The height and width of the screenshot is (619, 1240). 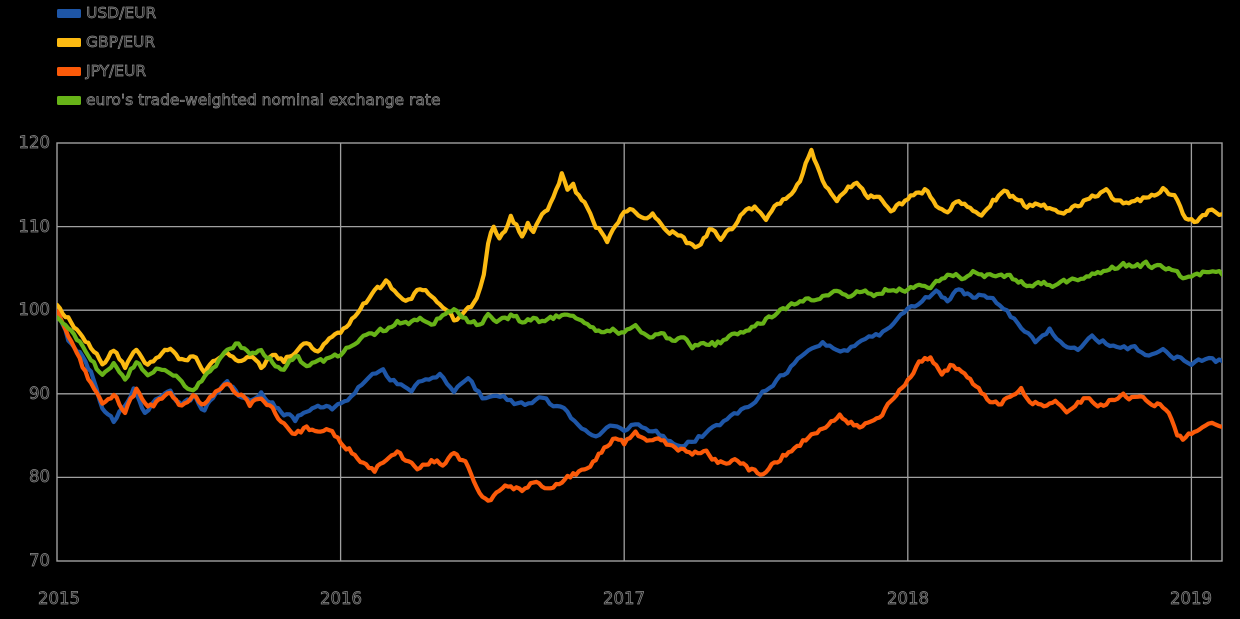 What do you see at coordinates (69, 100) in the screenshot?
I see `legend-swatch-effective` at bounding box center [69, 100].